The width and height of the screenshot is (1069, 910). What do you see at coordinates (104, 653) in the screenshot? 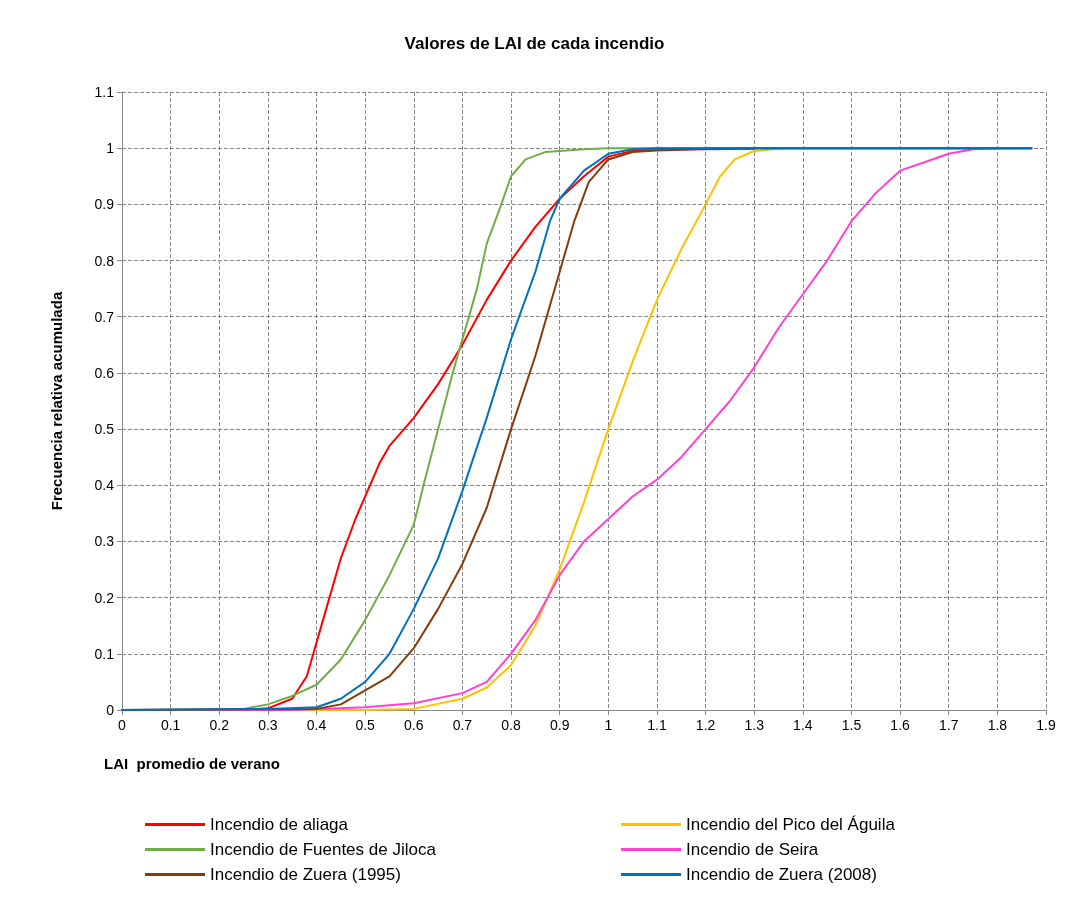
I see `y-tick-label: 0.1` at bounding box center [104, 653].